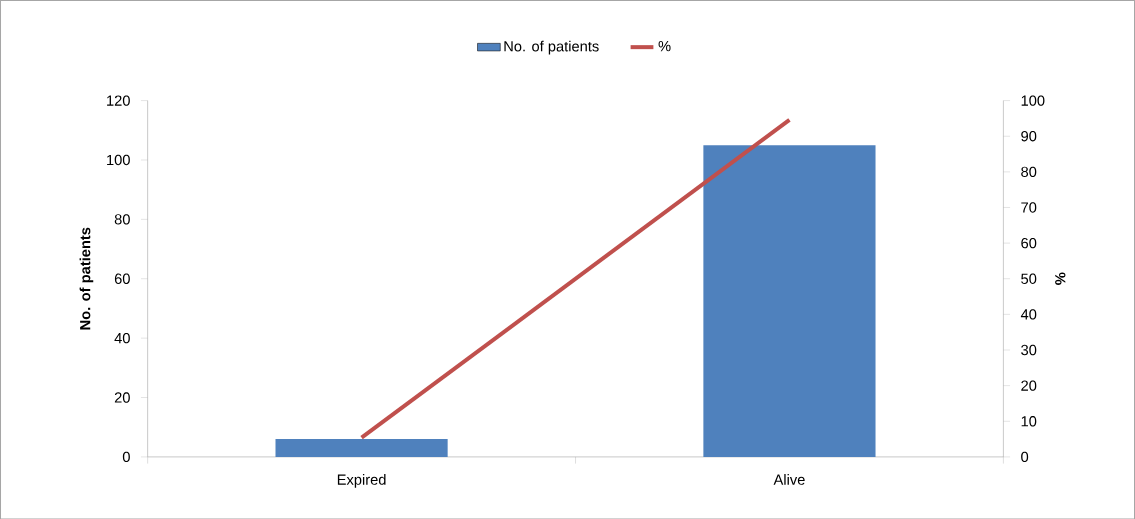  I want to click on y2-tick-label: 100, so click(1033, 100).